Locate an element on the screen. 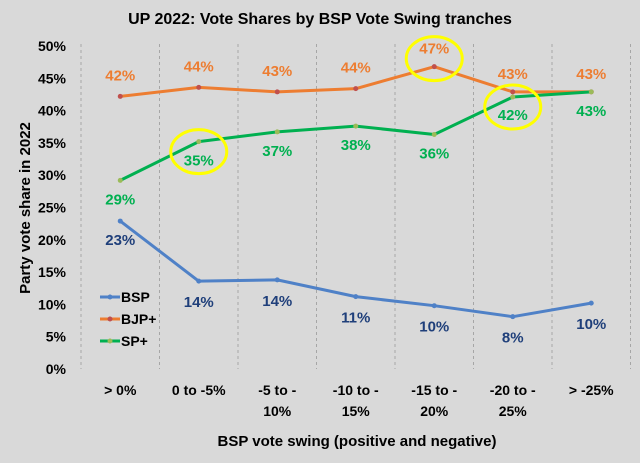  data-label: 35% is located at coordinates (199, 161).